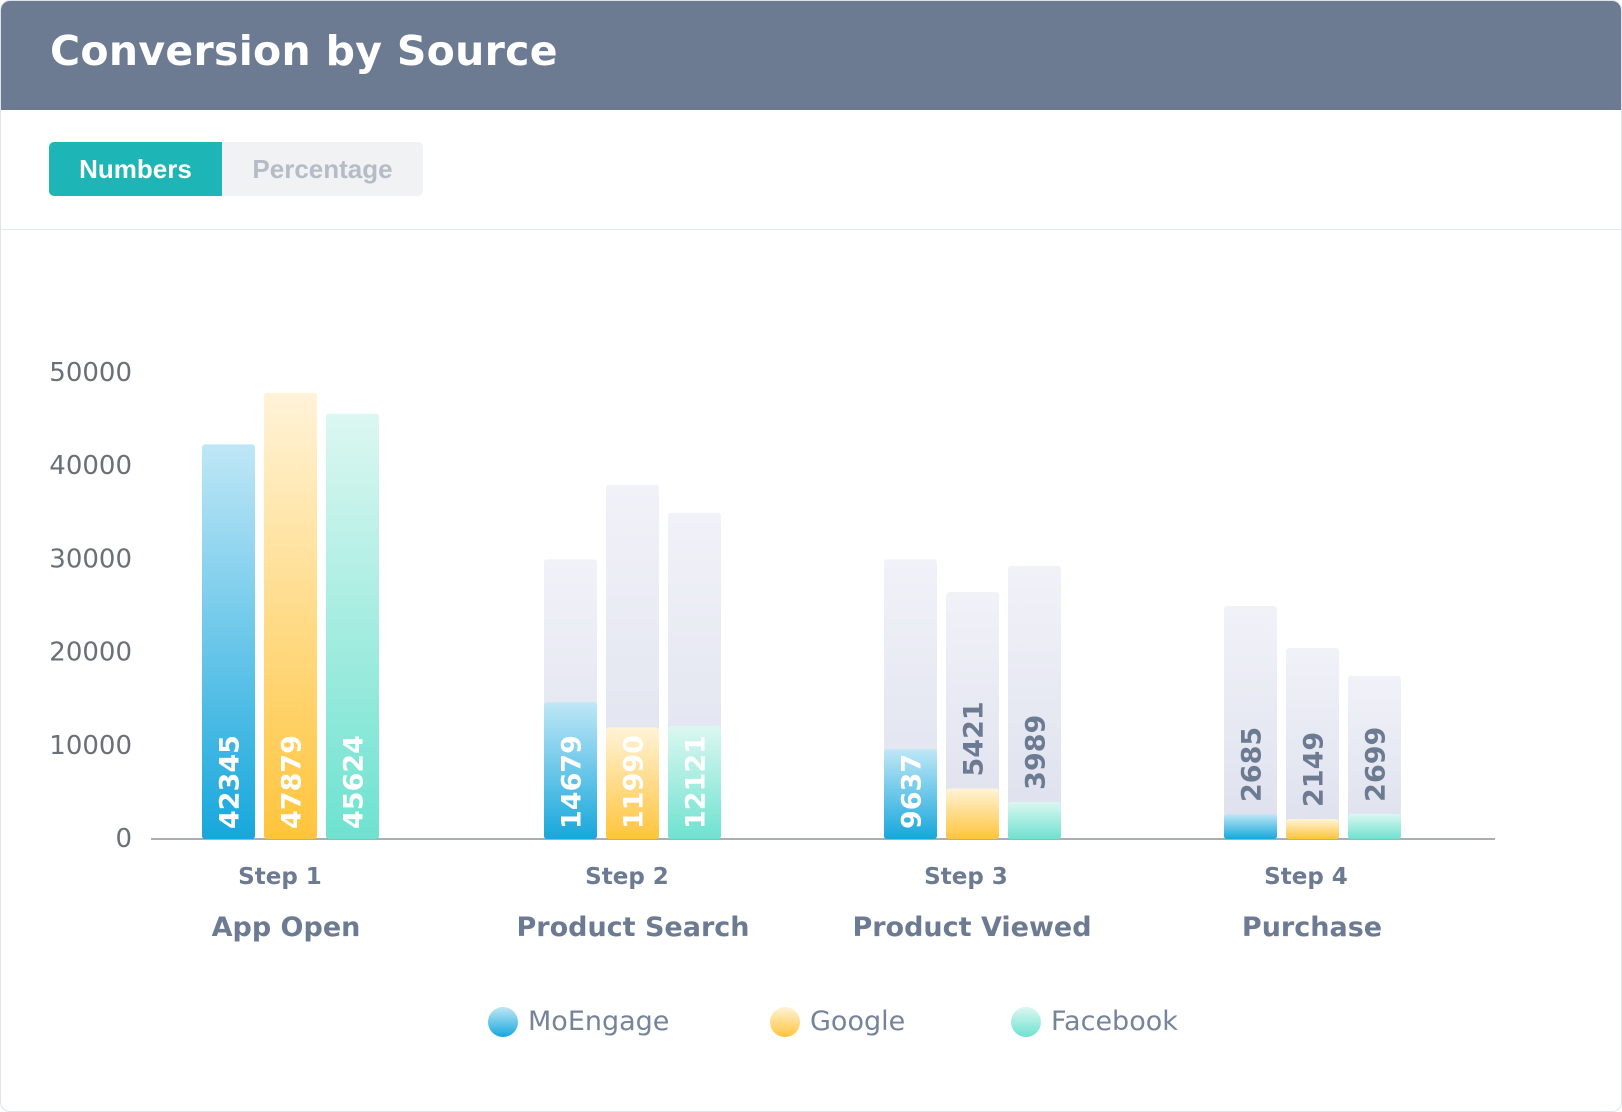 This screenshot has height=1112, width=1622. I want to click on legend: MoEngage Google Facebook, so click(811, 1031).